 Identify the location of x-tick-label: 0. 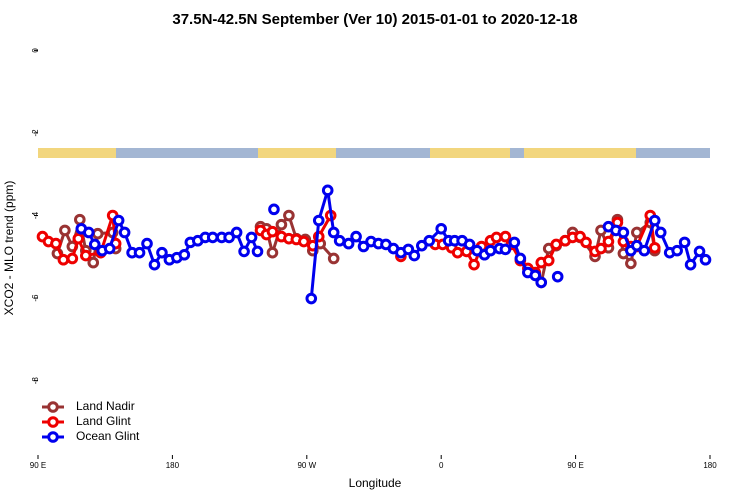
(441, 465).